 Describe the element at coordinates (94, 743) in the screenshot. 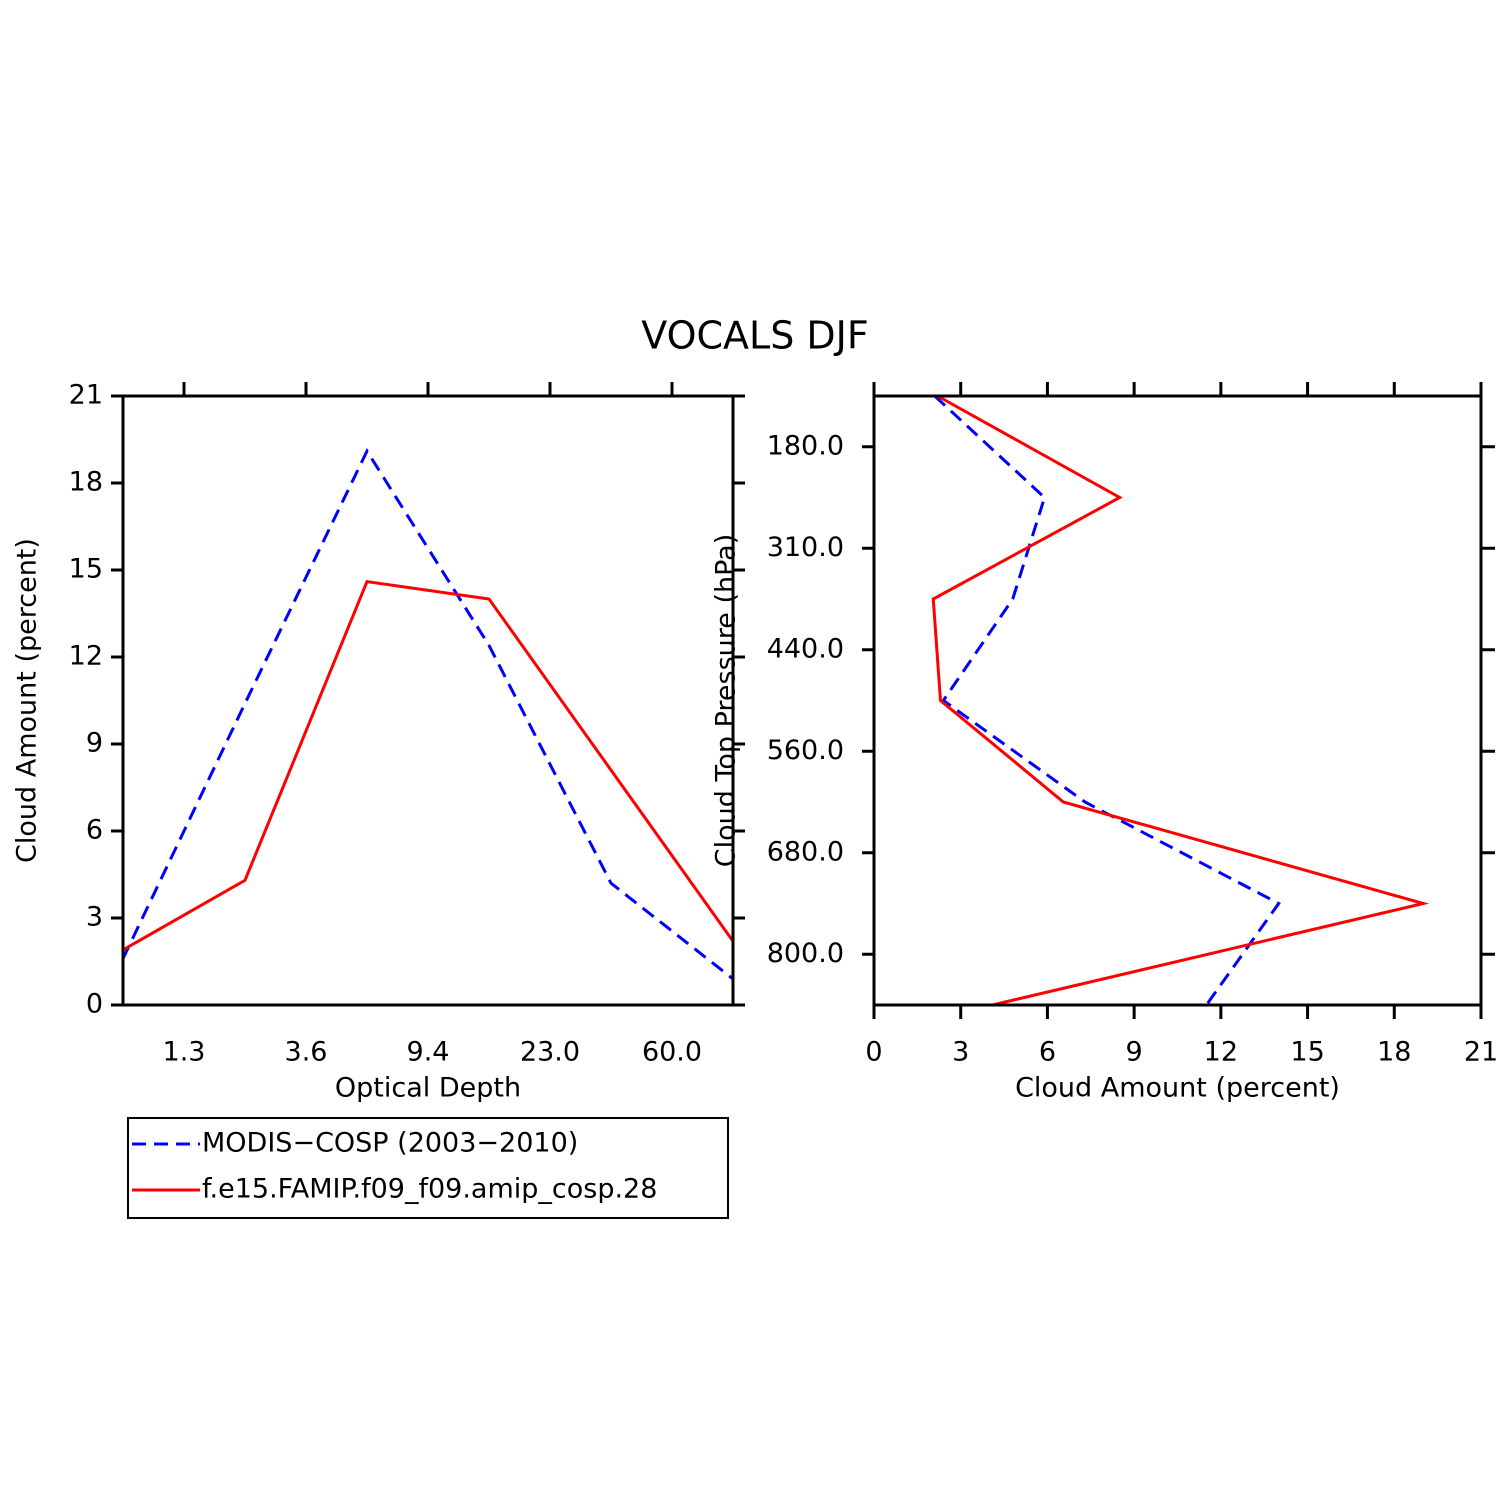

I see `y-tick-label: 9` at that location.